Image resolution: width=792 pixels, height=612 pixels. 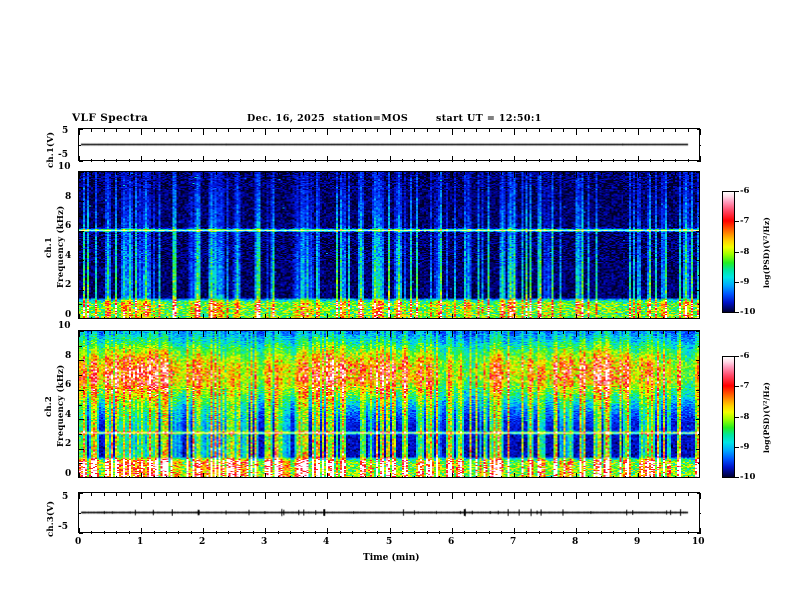 I want to click on panel-ch1-spec-ylabel-ch: ch.1, so click(x=49, y=247).